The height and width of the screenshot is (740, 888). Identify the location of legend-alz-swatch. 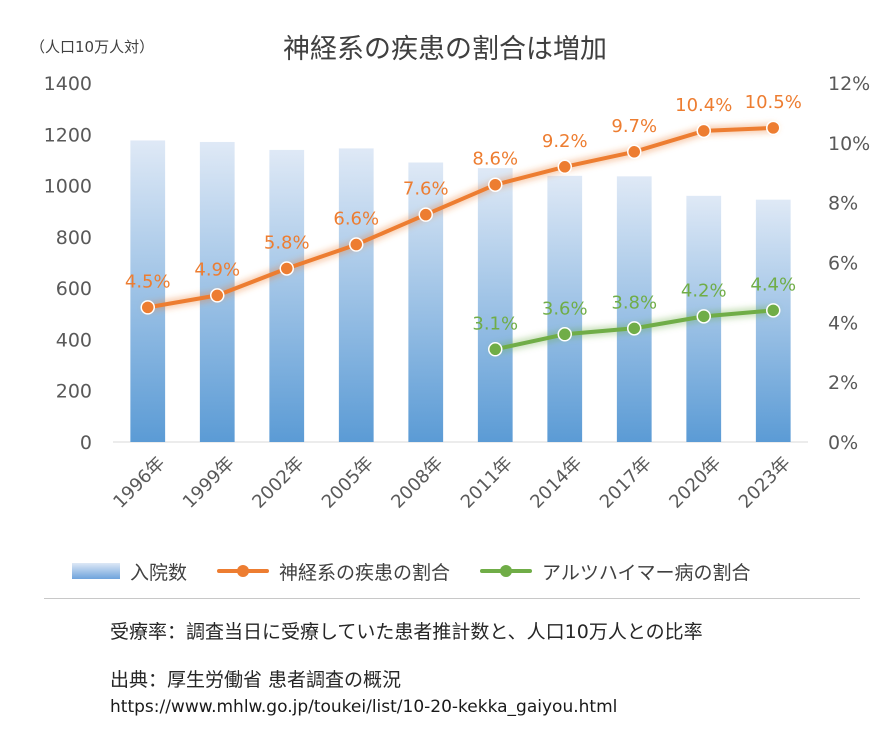
(506, 571).